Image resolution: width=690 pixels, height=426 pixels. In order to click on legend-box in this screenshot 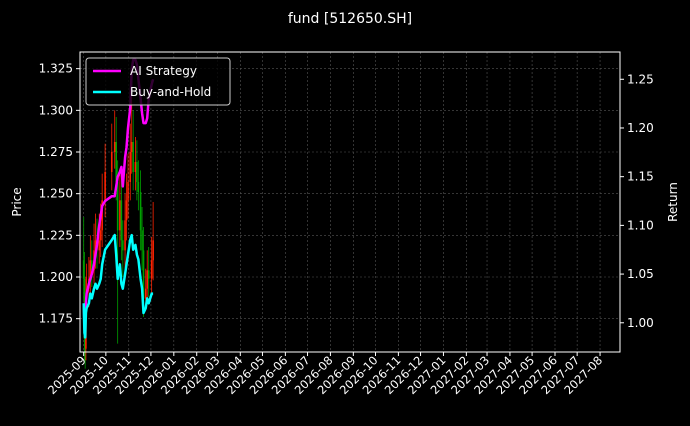, I will do `click(158, 81)`.